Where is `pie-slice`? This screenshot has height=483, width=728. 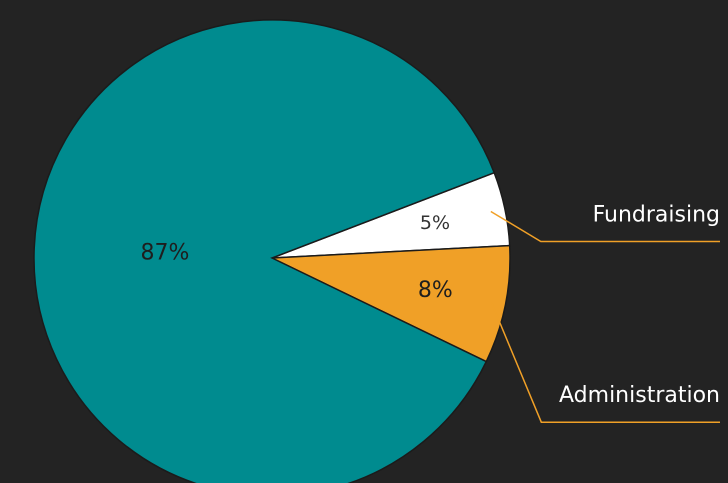
pie-slice is located at coordinates (391, 303).